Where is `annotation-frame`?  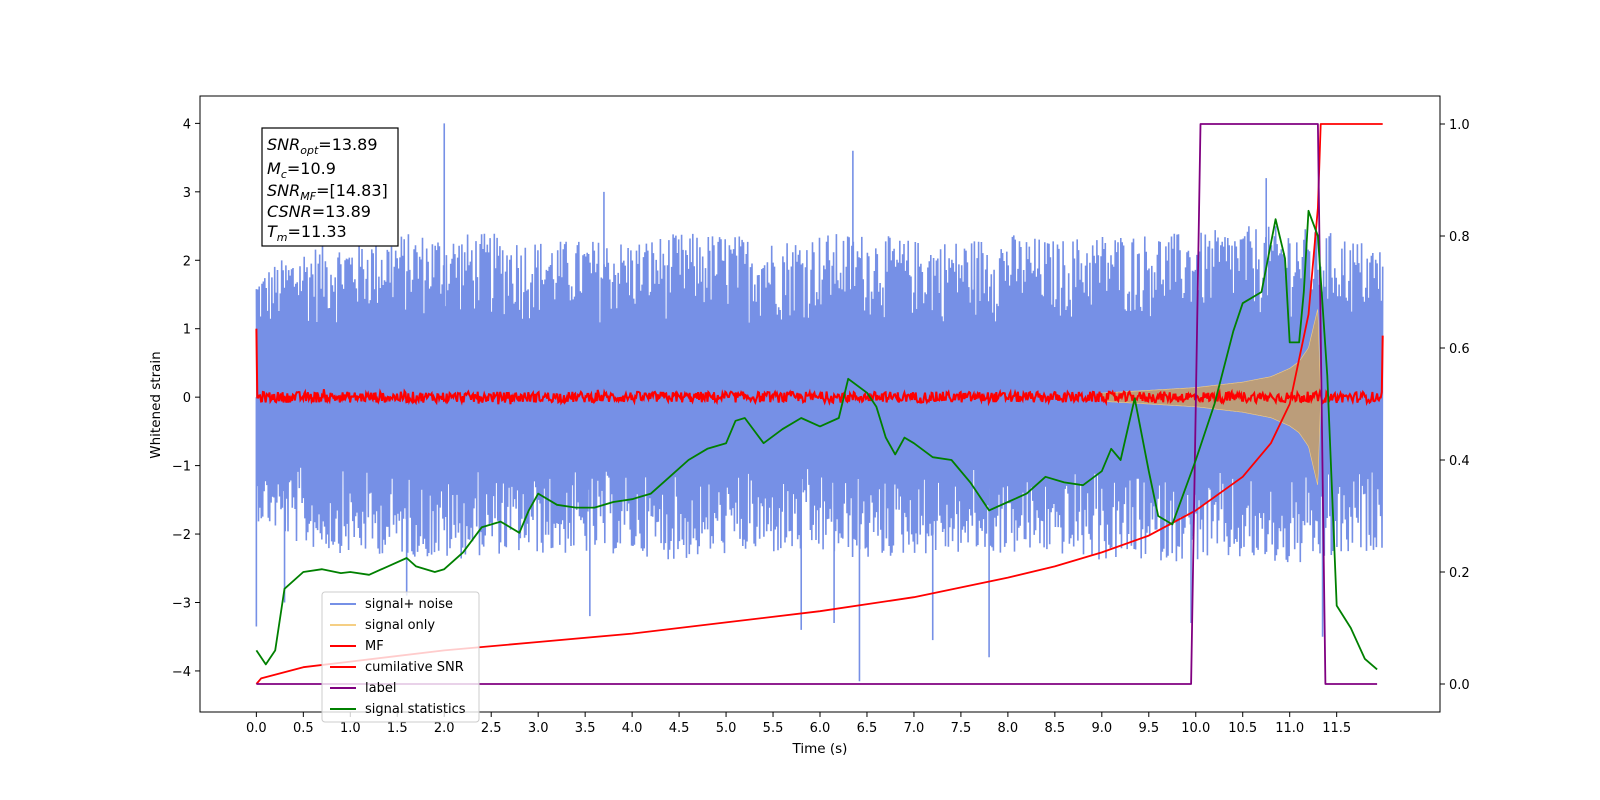
annotation-frame is located at coordinates (330, 187).